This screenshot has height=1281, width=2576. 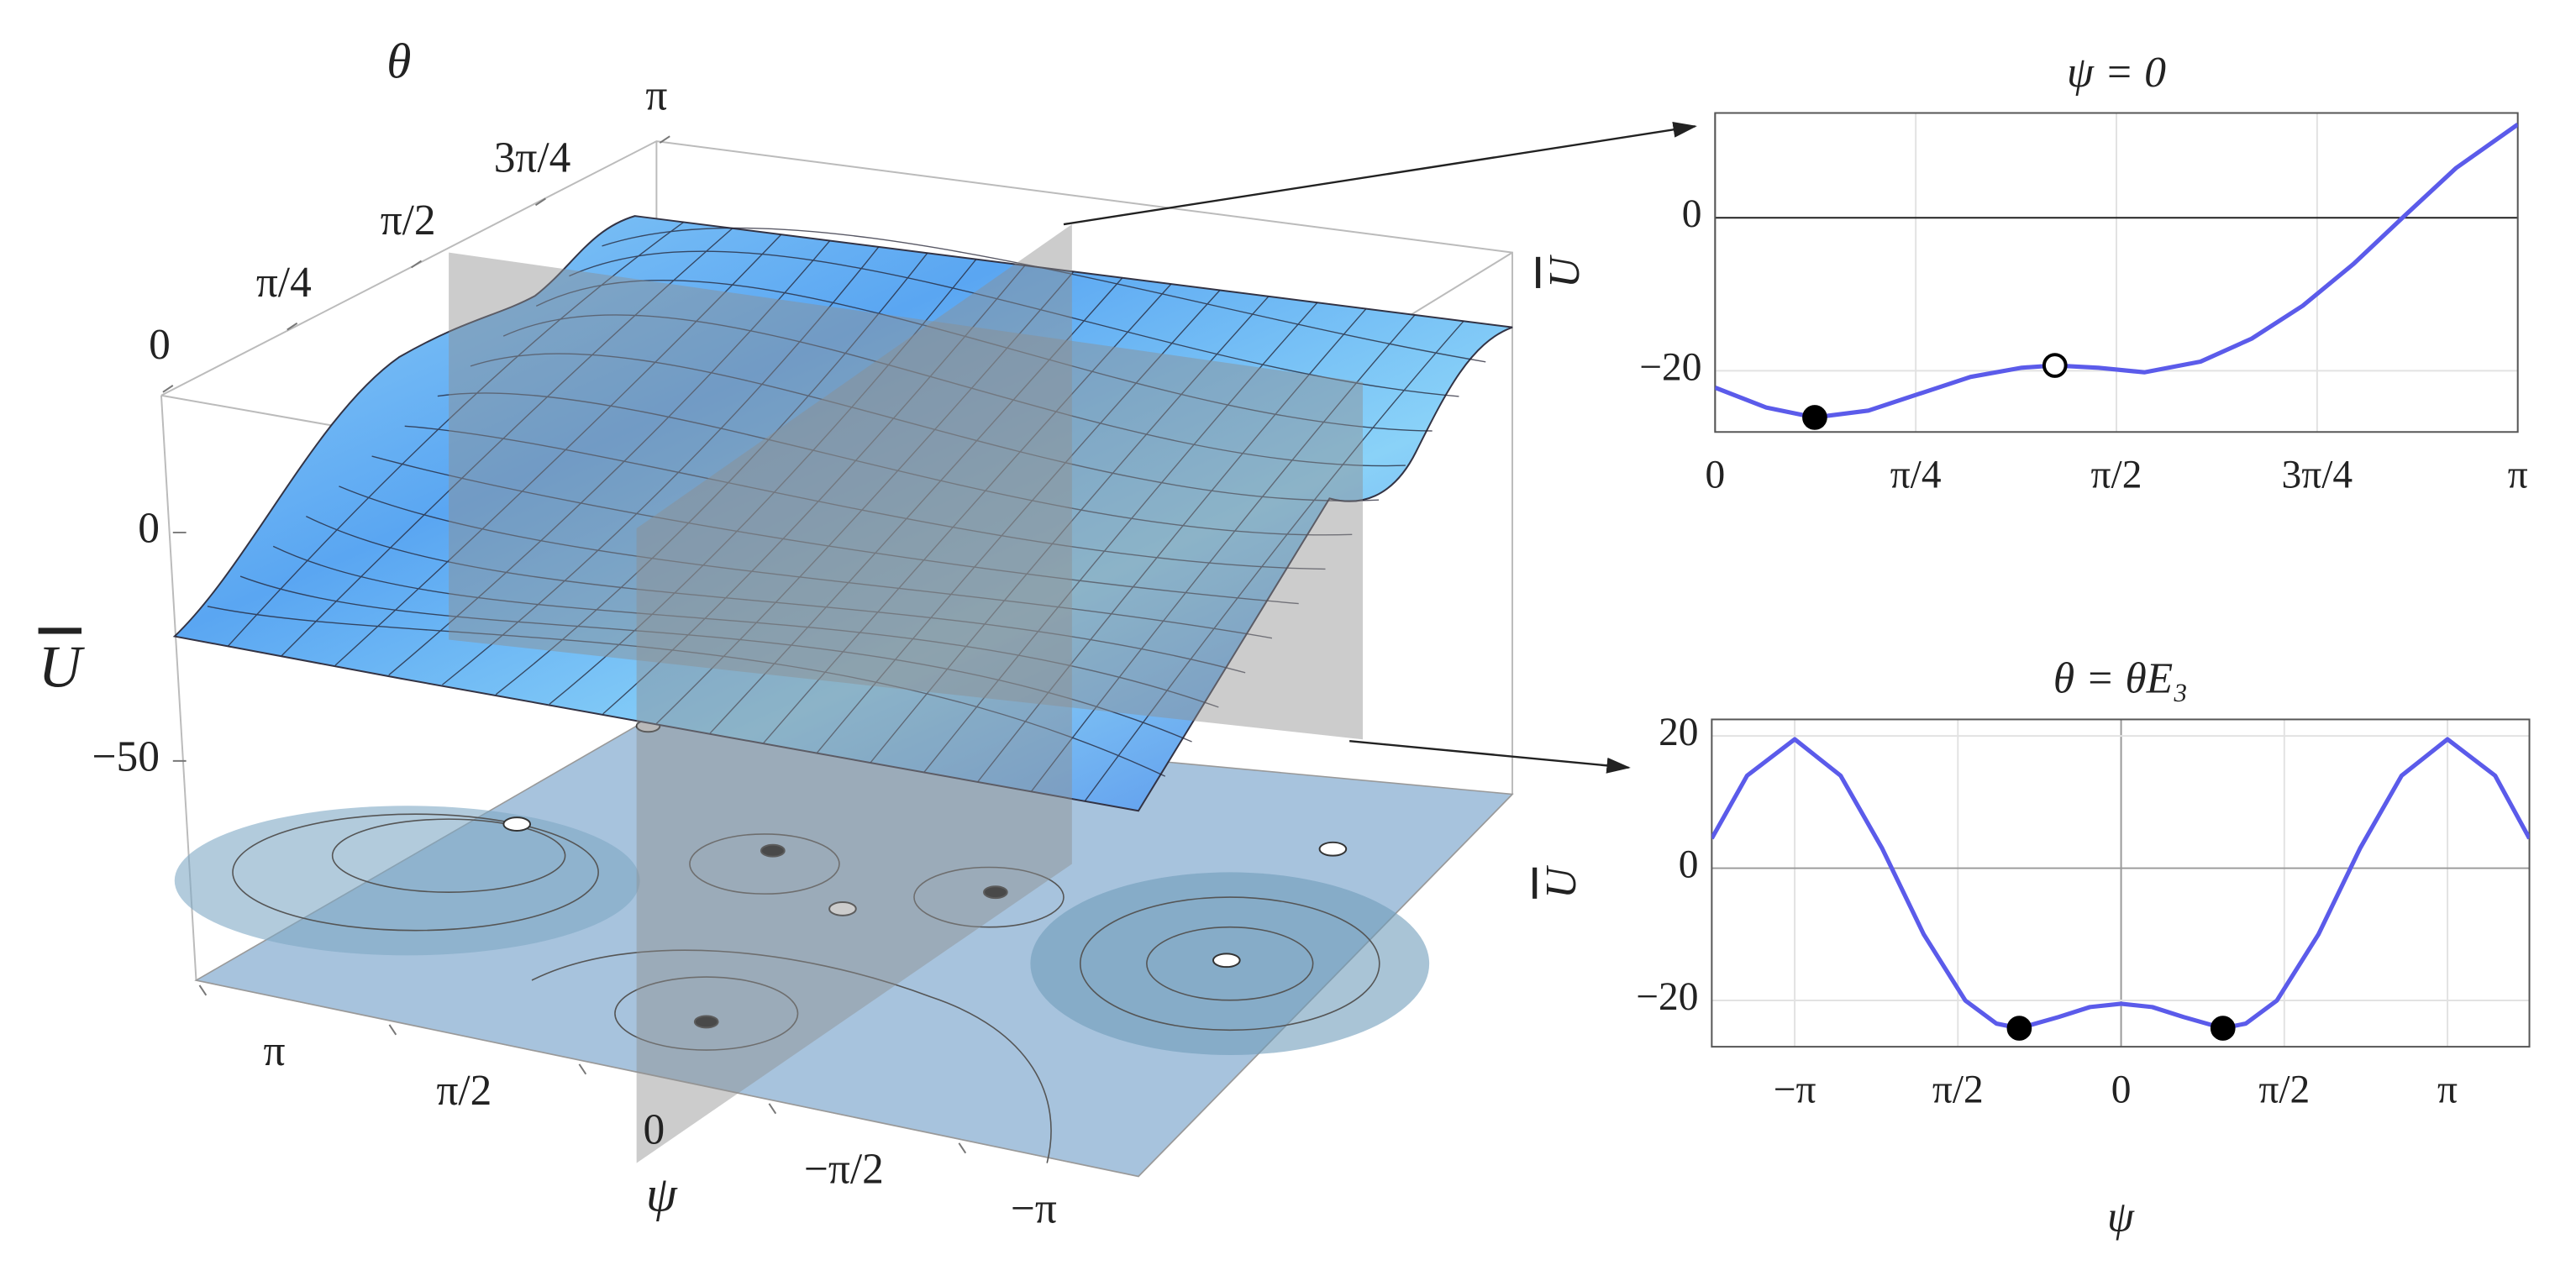 I want to click on contours, so click(x=806, y=988).